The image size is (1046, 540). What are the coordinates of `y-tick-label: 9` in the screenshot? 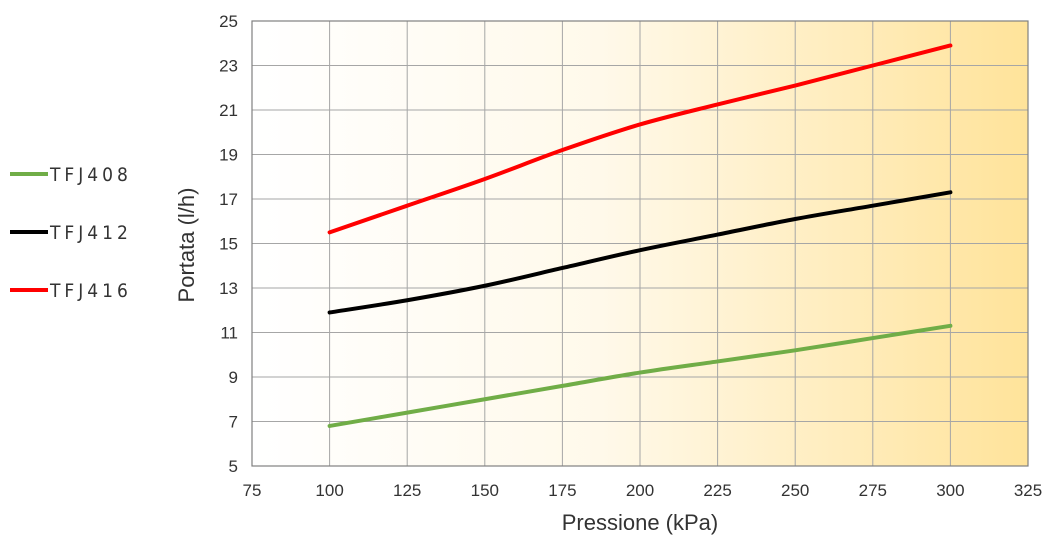 It's located at (233, 377).